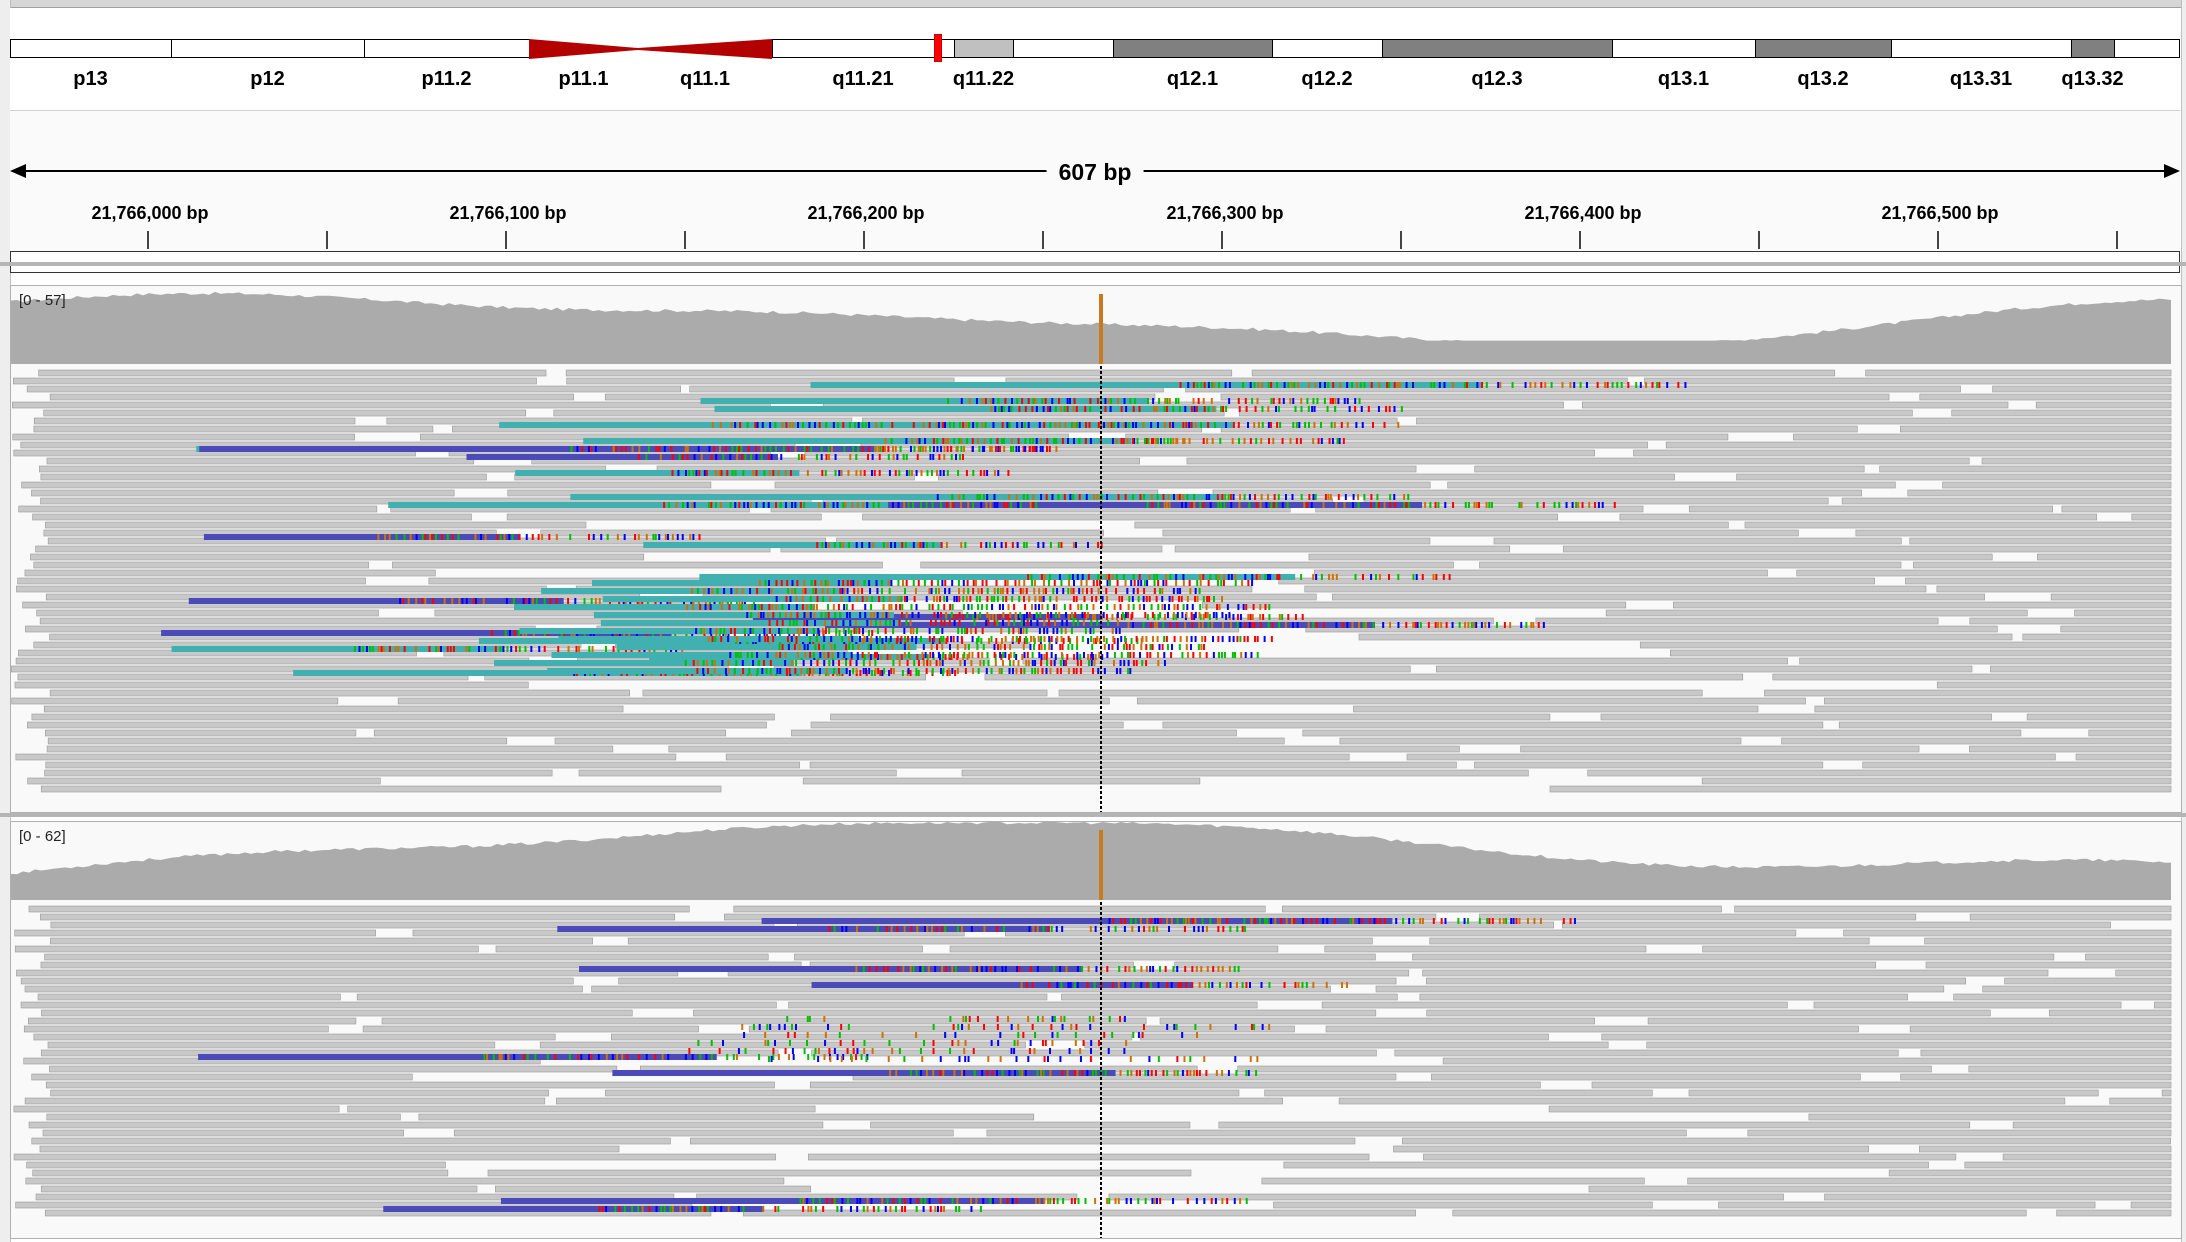  I want to click on discordant-read, so click(470, 633).